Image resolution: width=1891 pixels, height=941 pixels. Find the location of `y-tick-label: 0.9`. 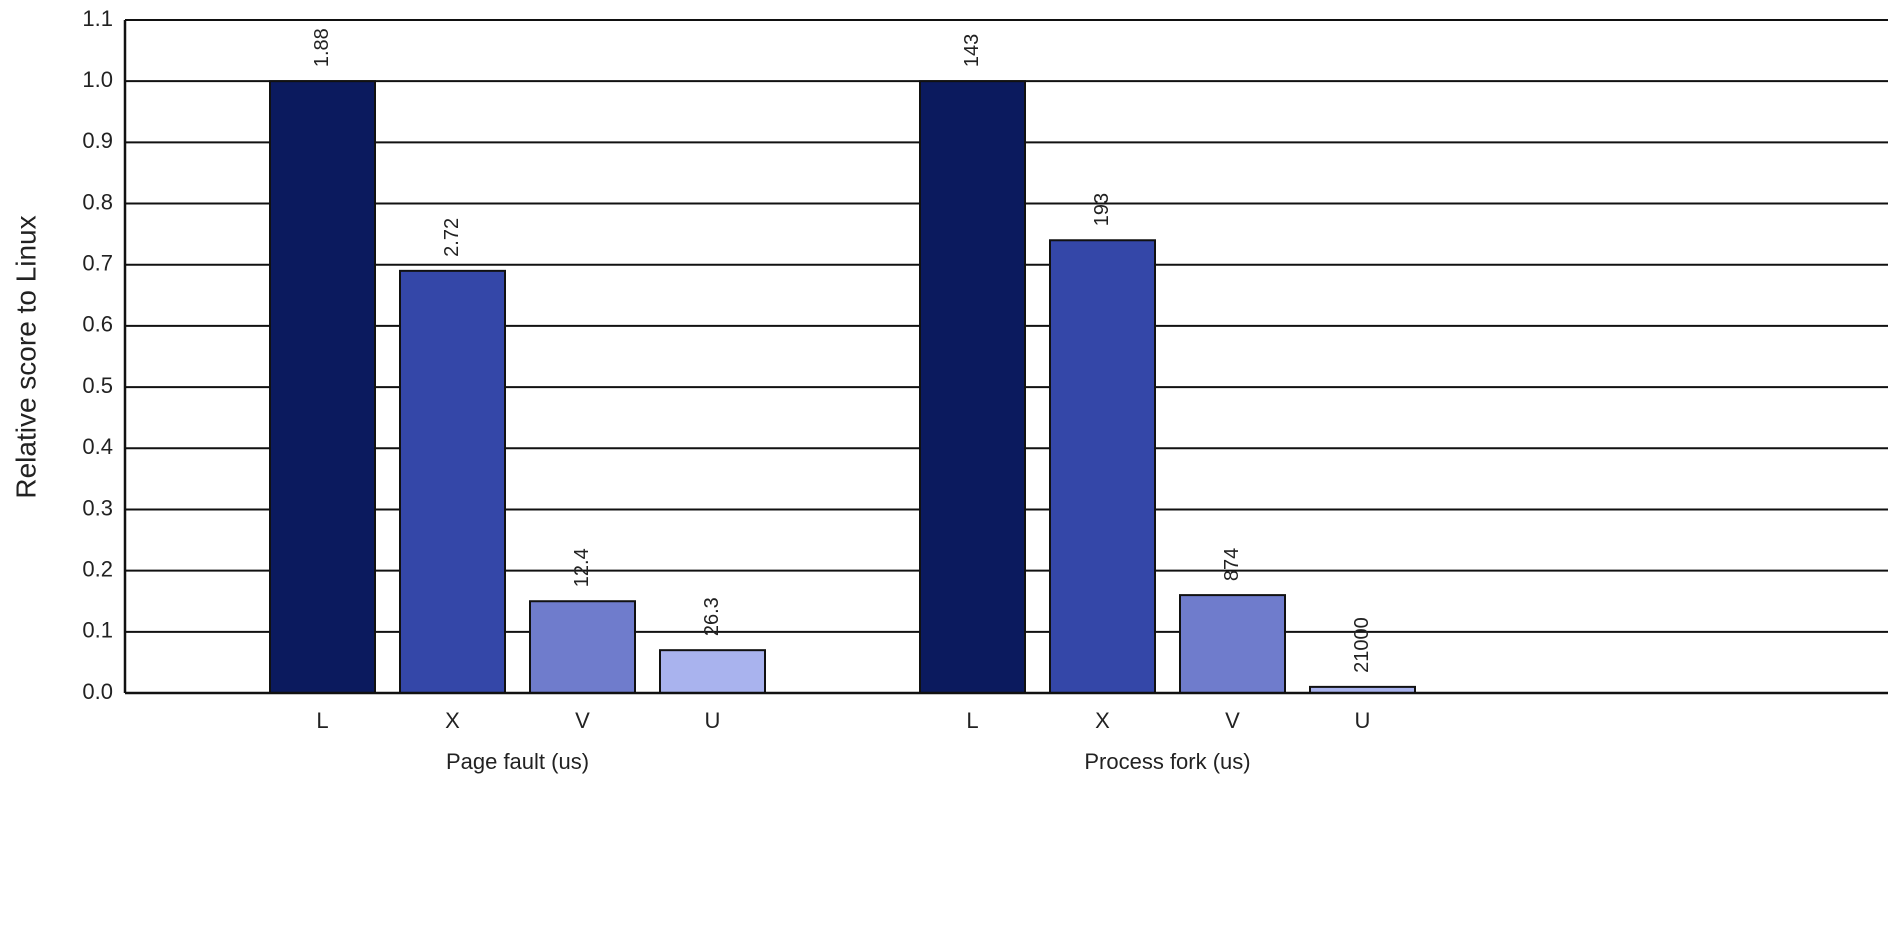

y-tick-label: 0.9 is located at coordinates (97, 140).